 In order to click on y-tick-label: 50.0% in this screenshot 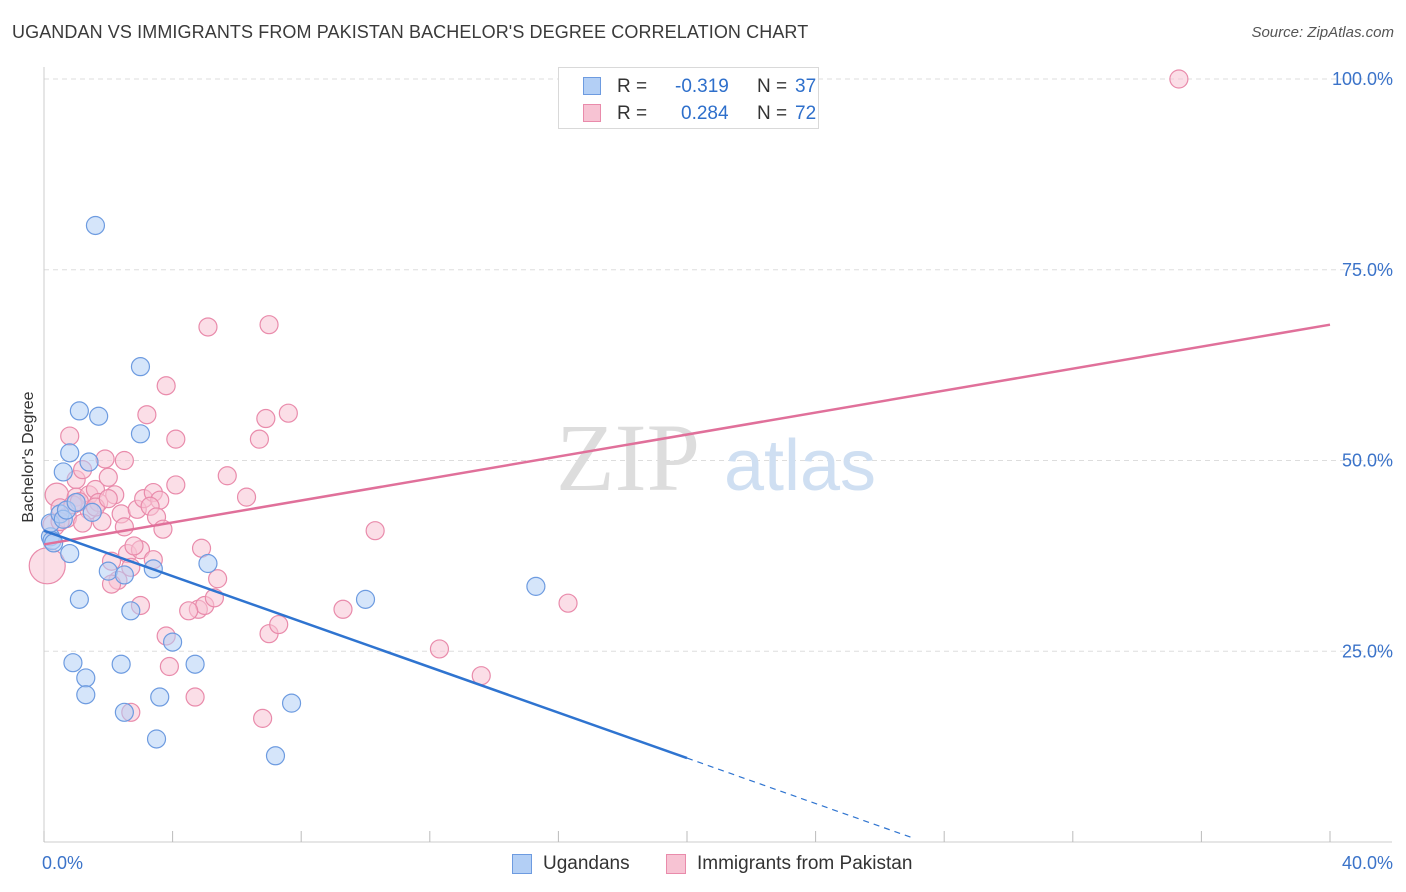, I will do `click(1367, 461)`.